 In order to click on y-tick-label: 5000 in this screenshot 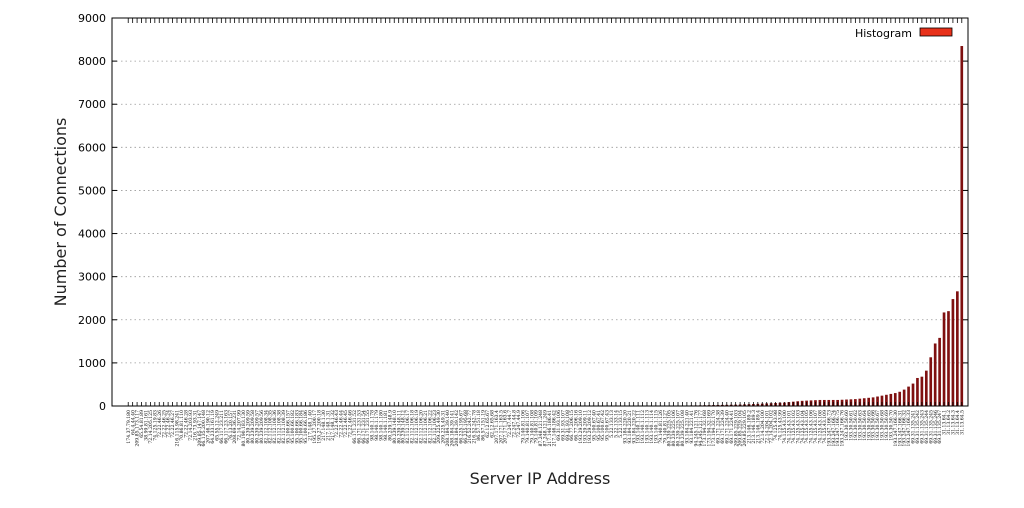, I will do `click(92, 190)`.